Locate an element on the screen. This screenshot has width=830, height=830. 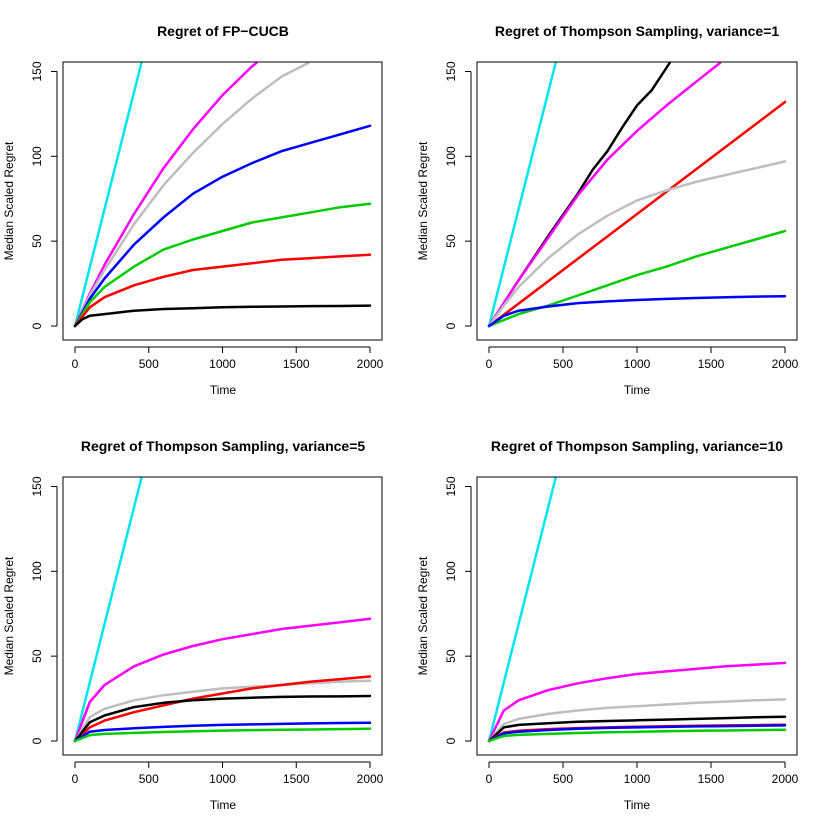
chart-title: Regret of Thompson Sampling, variance=10 is located at coordinates (637, 446).